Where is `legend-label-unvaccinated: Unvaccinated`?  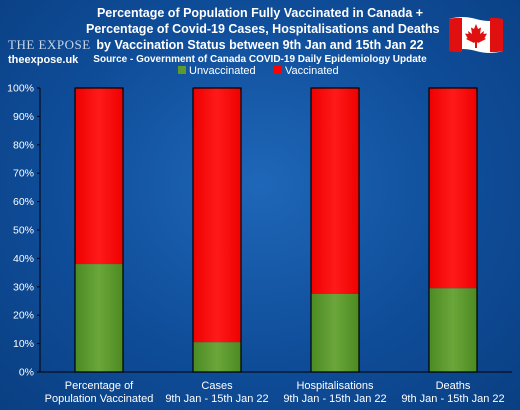
legend-label-unvaccinated: Unvaccinated is located at coordinates (222, 71).